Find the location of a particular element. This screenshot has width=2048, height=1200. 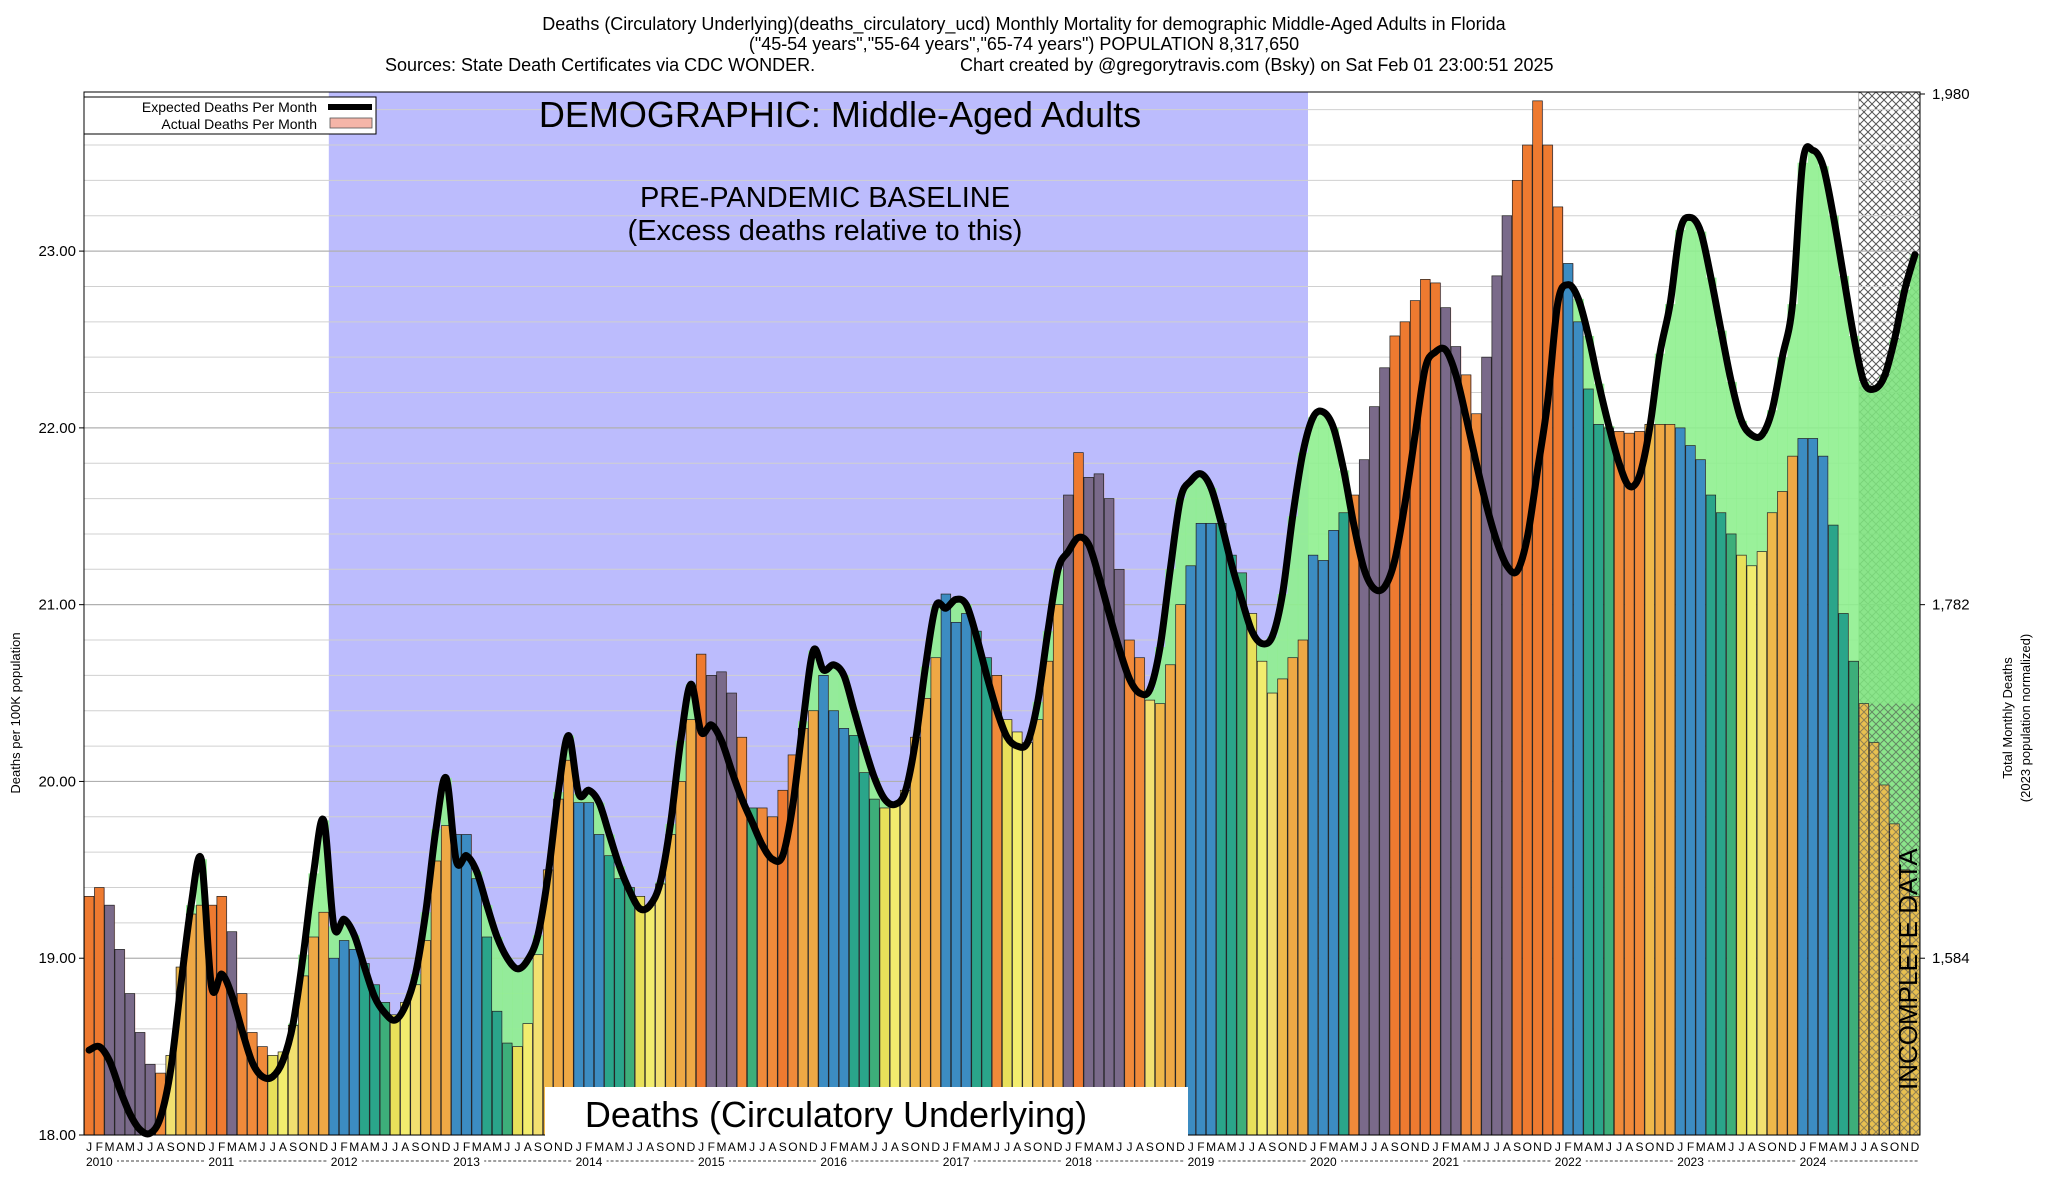

incomplete-overlay is located at coordinates (1889, 919).